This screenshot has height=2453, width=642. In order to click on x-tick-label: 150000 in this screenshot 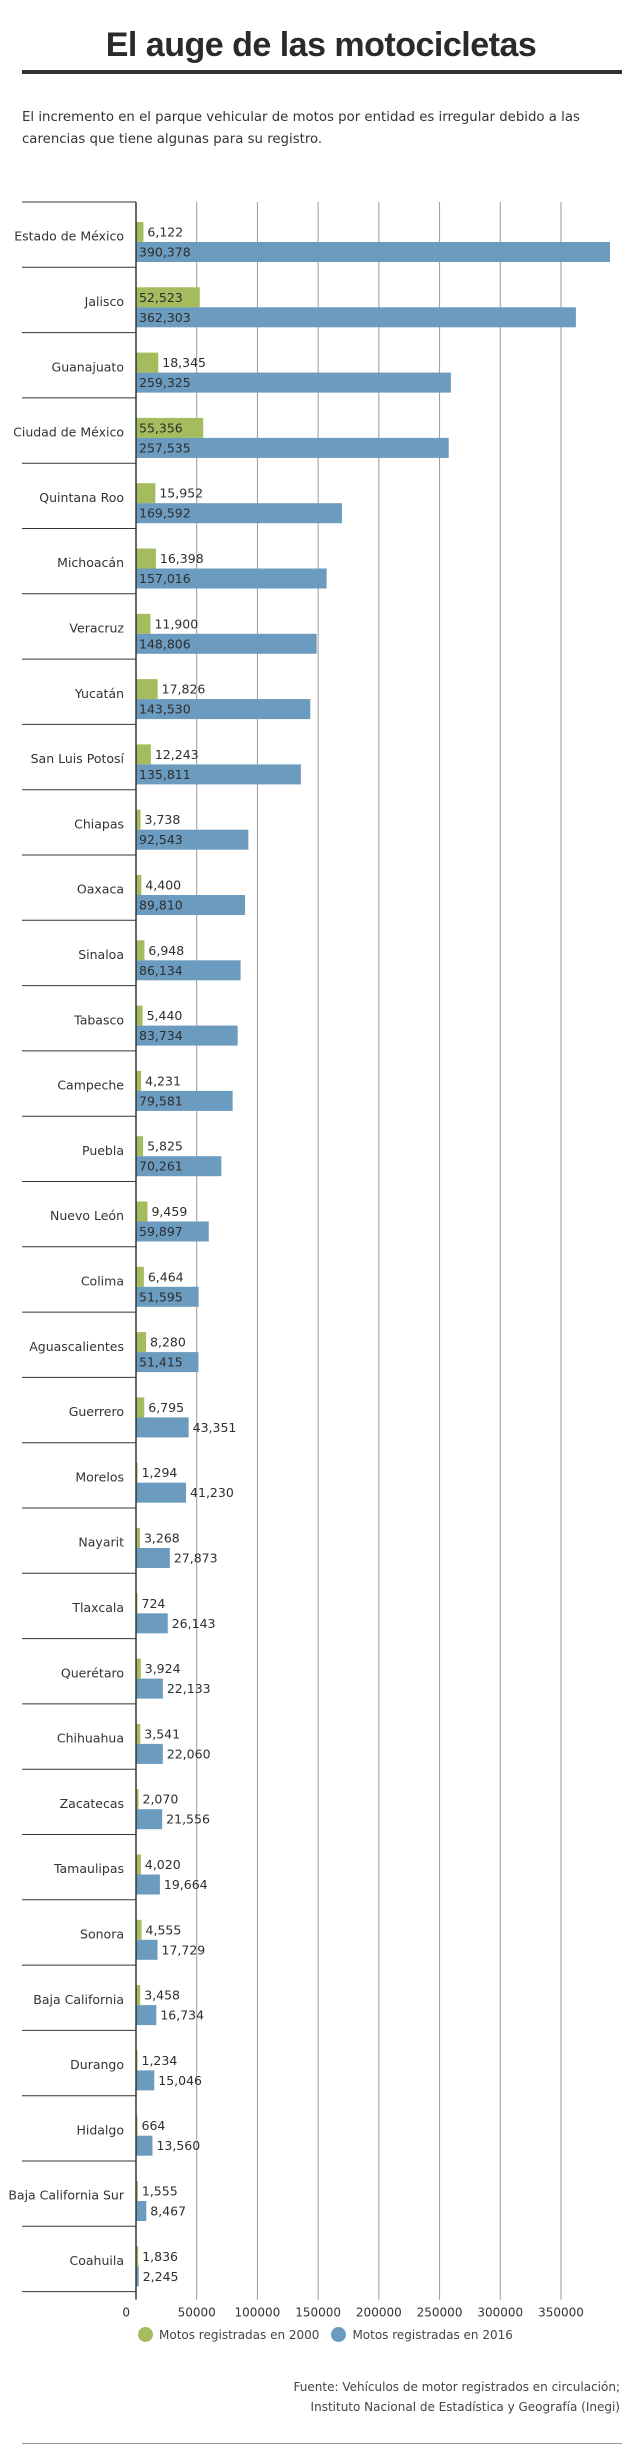, I will do `click(318, 2313)`.